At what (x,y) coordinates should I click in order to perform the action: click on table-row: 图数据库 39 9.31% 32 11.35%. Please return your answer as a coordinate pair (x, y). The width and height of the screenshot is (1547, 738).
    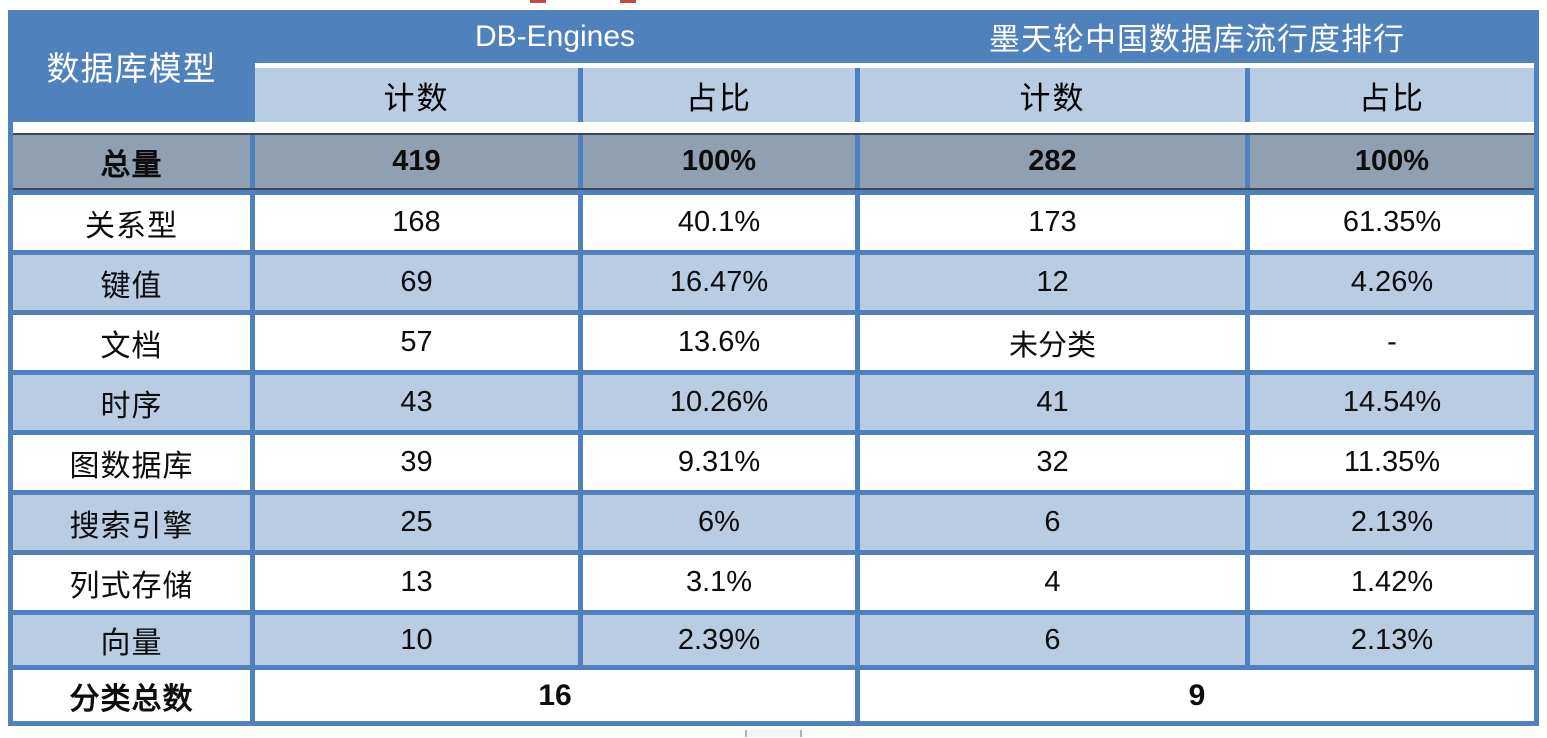
    Looking at the image, I should click on (773, 462).